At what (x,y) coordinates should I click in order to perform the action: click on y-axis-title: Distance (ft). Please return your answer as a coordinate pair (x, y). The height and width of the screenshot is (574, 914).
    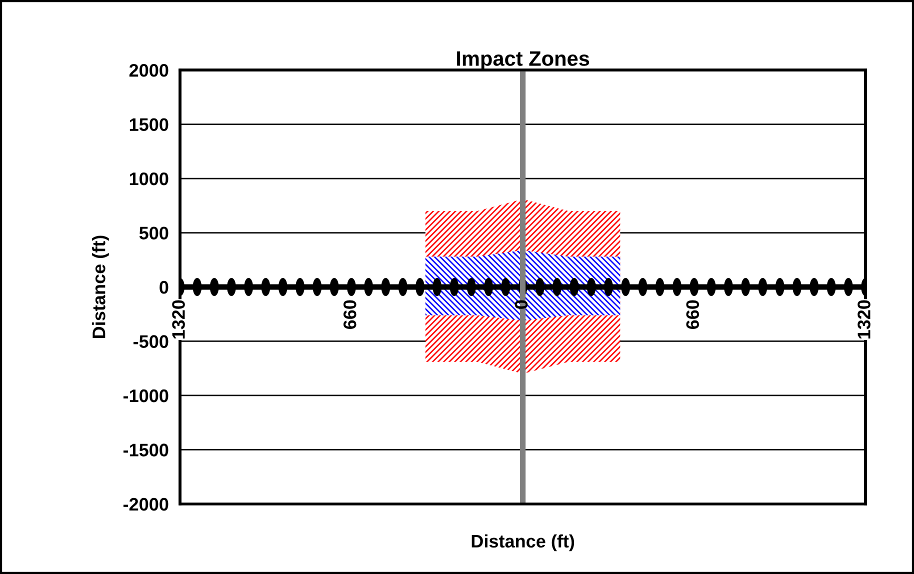
    Looking at the image, I should click on (100, 287).